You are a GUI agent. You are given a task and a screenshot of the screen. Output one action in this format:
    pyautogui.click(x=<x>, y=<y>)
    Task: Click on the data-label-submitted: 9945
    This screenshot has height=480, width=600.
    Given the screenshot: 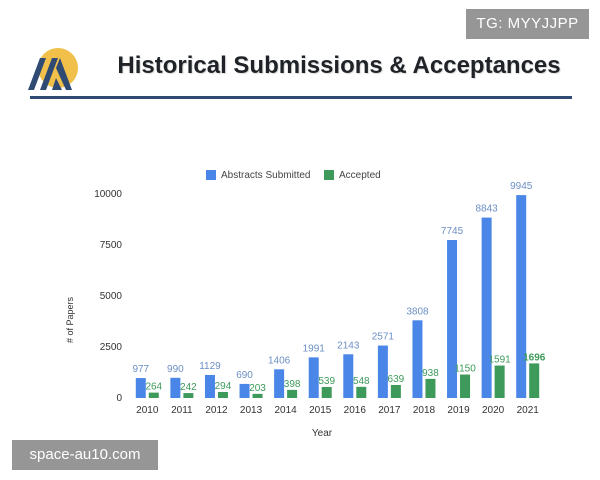 What is the action you would take?
    pyautogui.click(x=521, y=186)
    